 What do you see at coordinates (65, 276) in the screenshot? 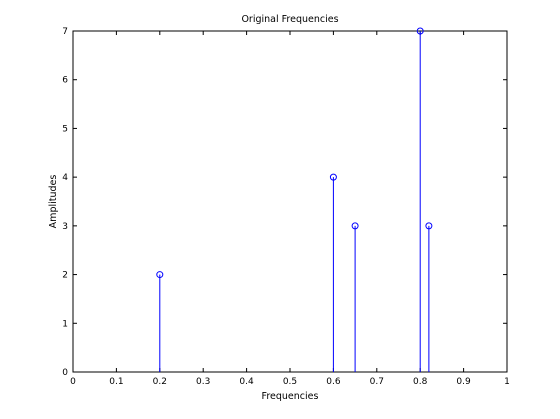
I see `y-tick-label: 2` at bounding box center [65, 276].